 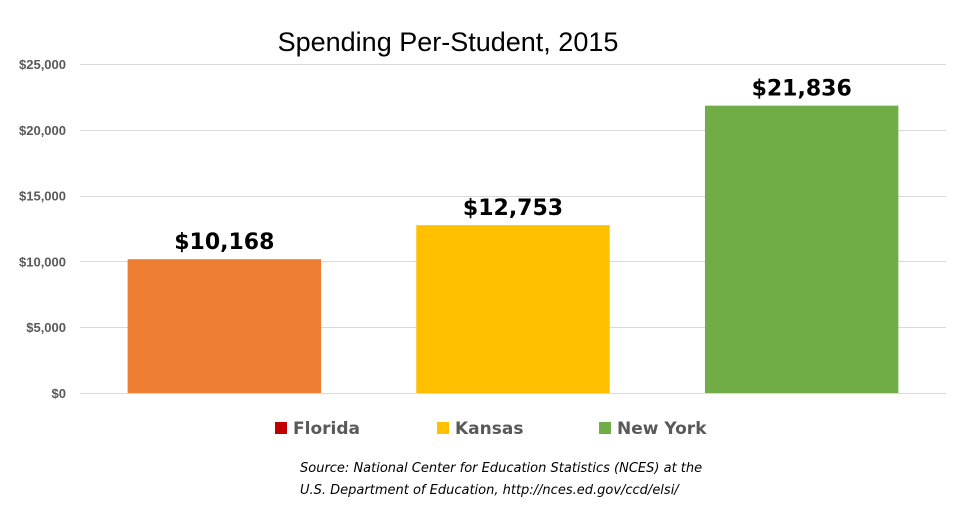 I want to click on y-tick-label: $0, so click(x=59, y=393).